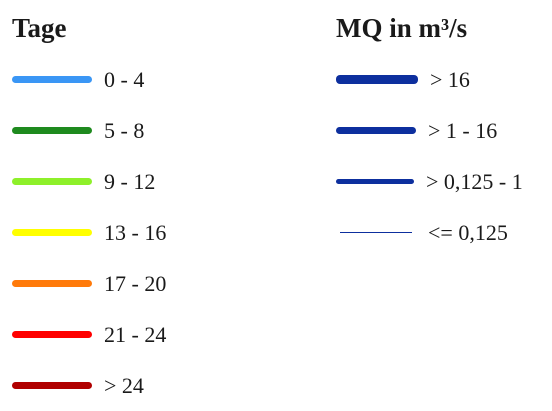 The image size is (552, 411). Describe the element at coordinates (39, 28) in the screenshot. I see `tage-legend-title: Tage` at that location.